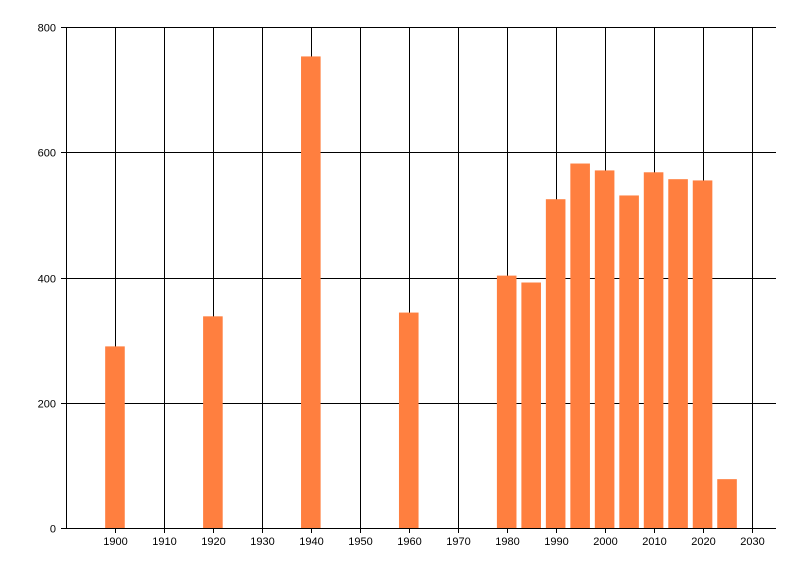 The height and width of the screenshot is (576, 800). Describe the element at coordinates (653, 350) in the screenshot. I see `bar-2010` at that location.